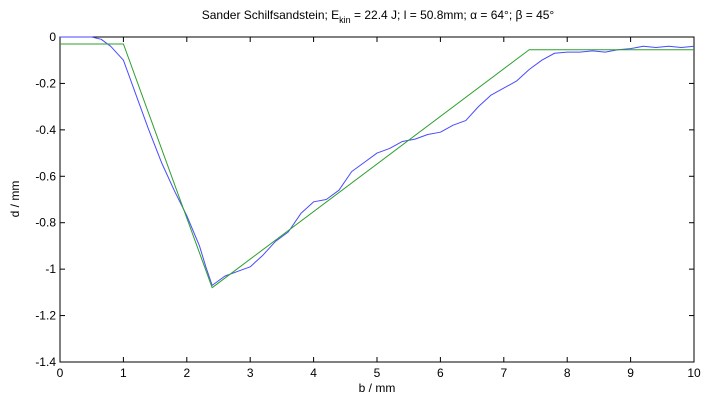 This screenshot has height=397, width=705. I want to click on x-tick-label: 1, so click(123, 373).